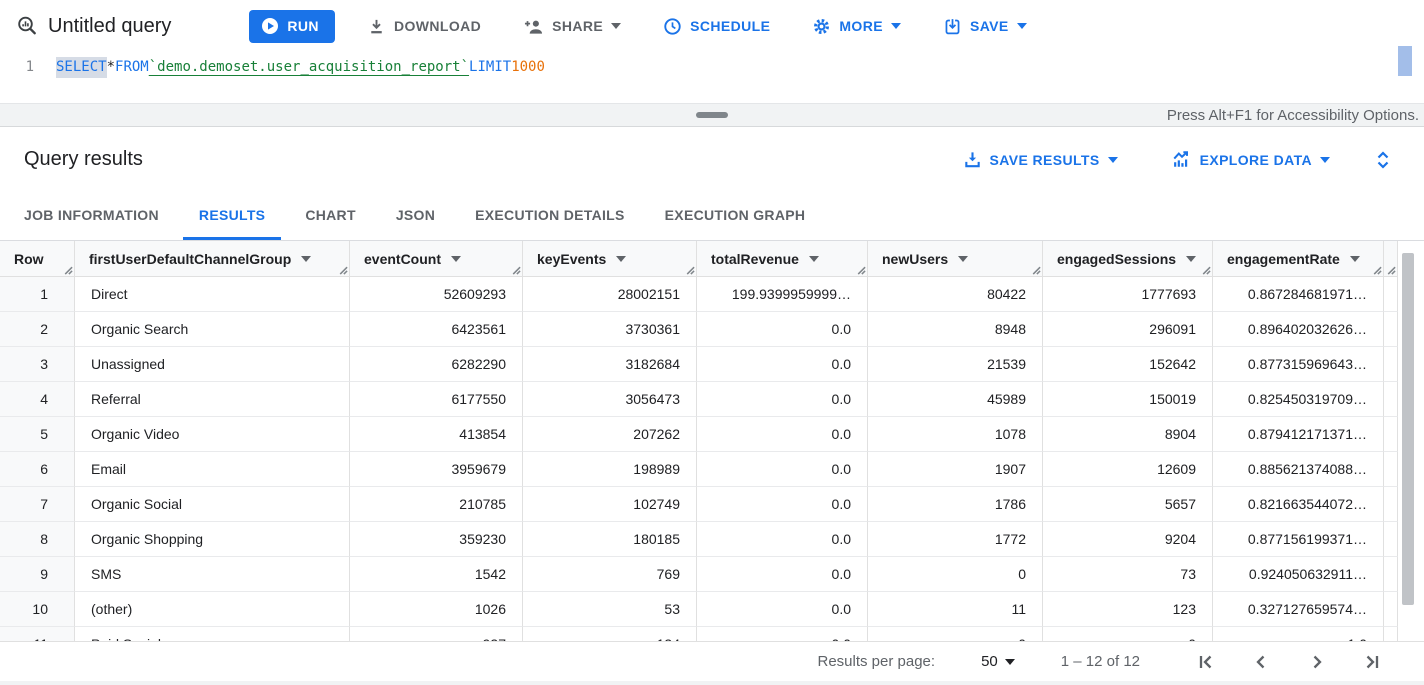 Image resolution: width=1424 pixels, height=685 pixels. Describe the element at coordinates (436, 259) in the screenshot. I see `column-header-eventcount: eventCount` at that location.